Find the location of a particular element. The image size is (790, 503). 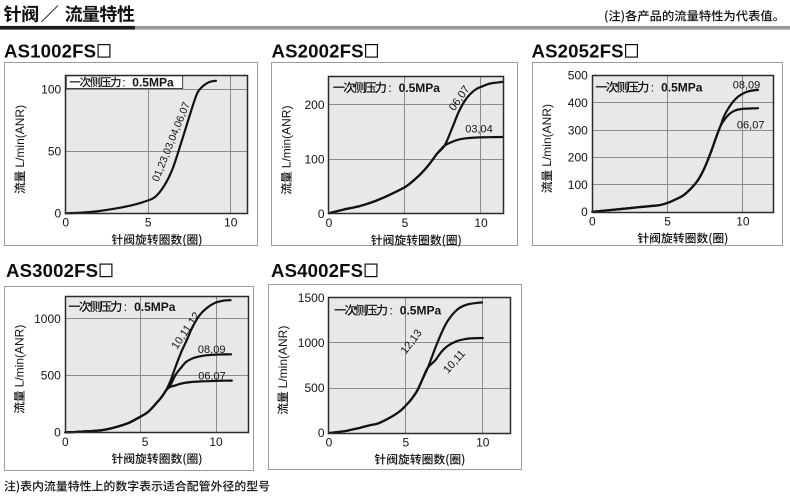

svg-text: AS2002FS is located at coordinates (318, 51).